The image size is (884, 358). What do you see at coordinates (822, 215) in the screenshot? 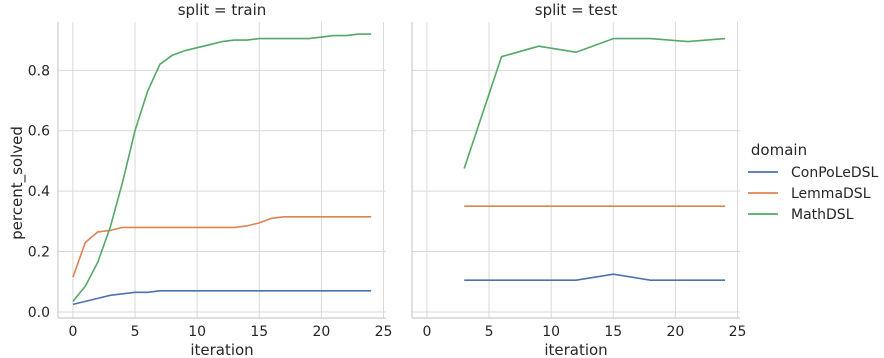
I see `legend-label: MathDSL` at bounding box center [822, 215].